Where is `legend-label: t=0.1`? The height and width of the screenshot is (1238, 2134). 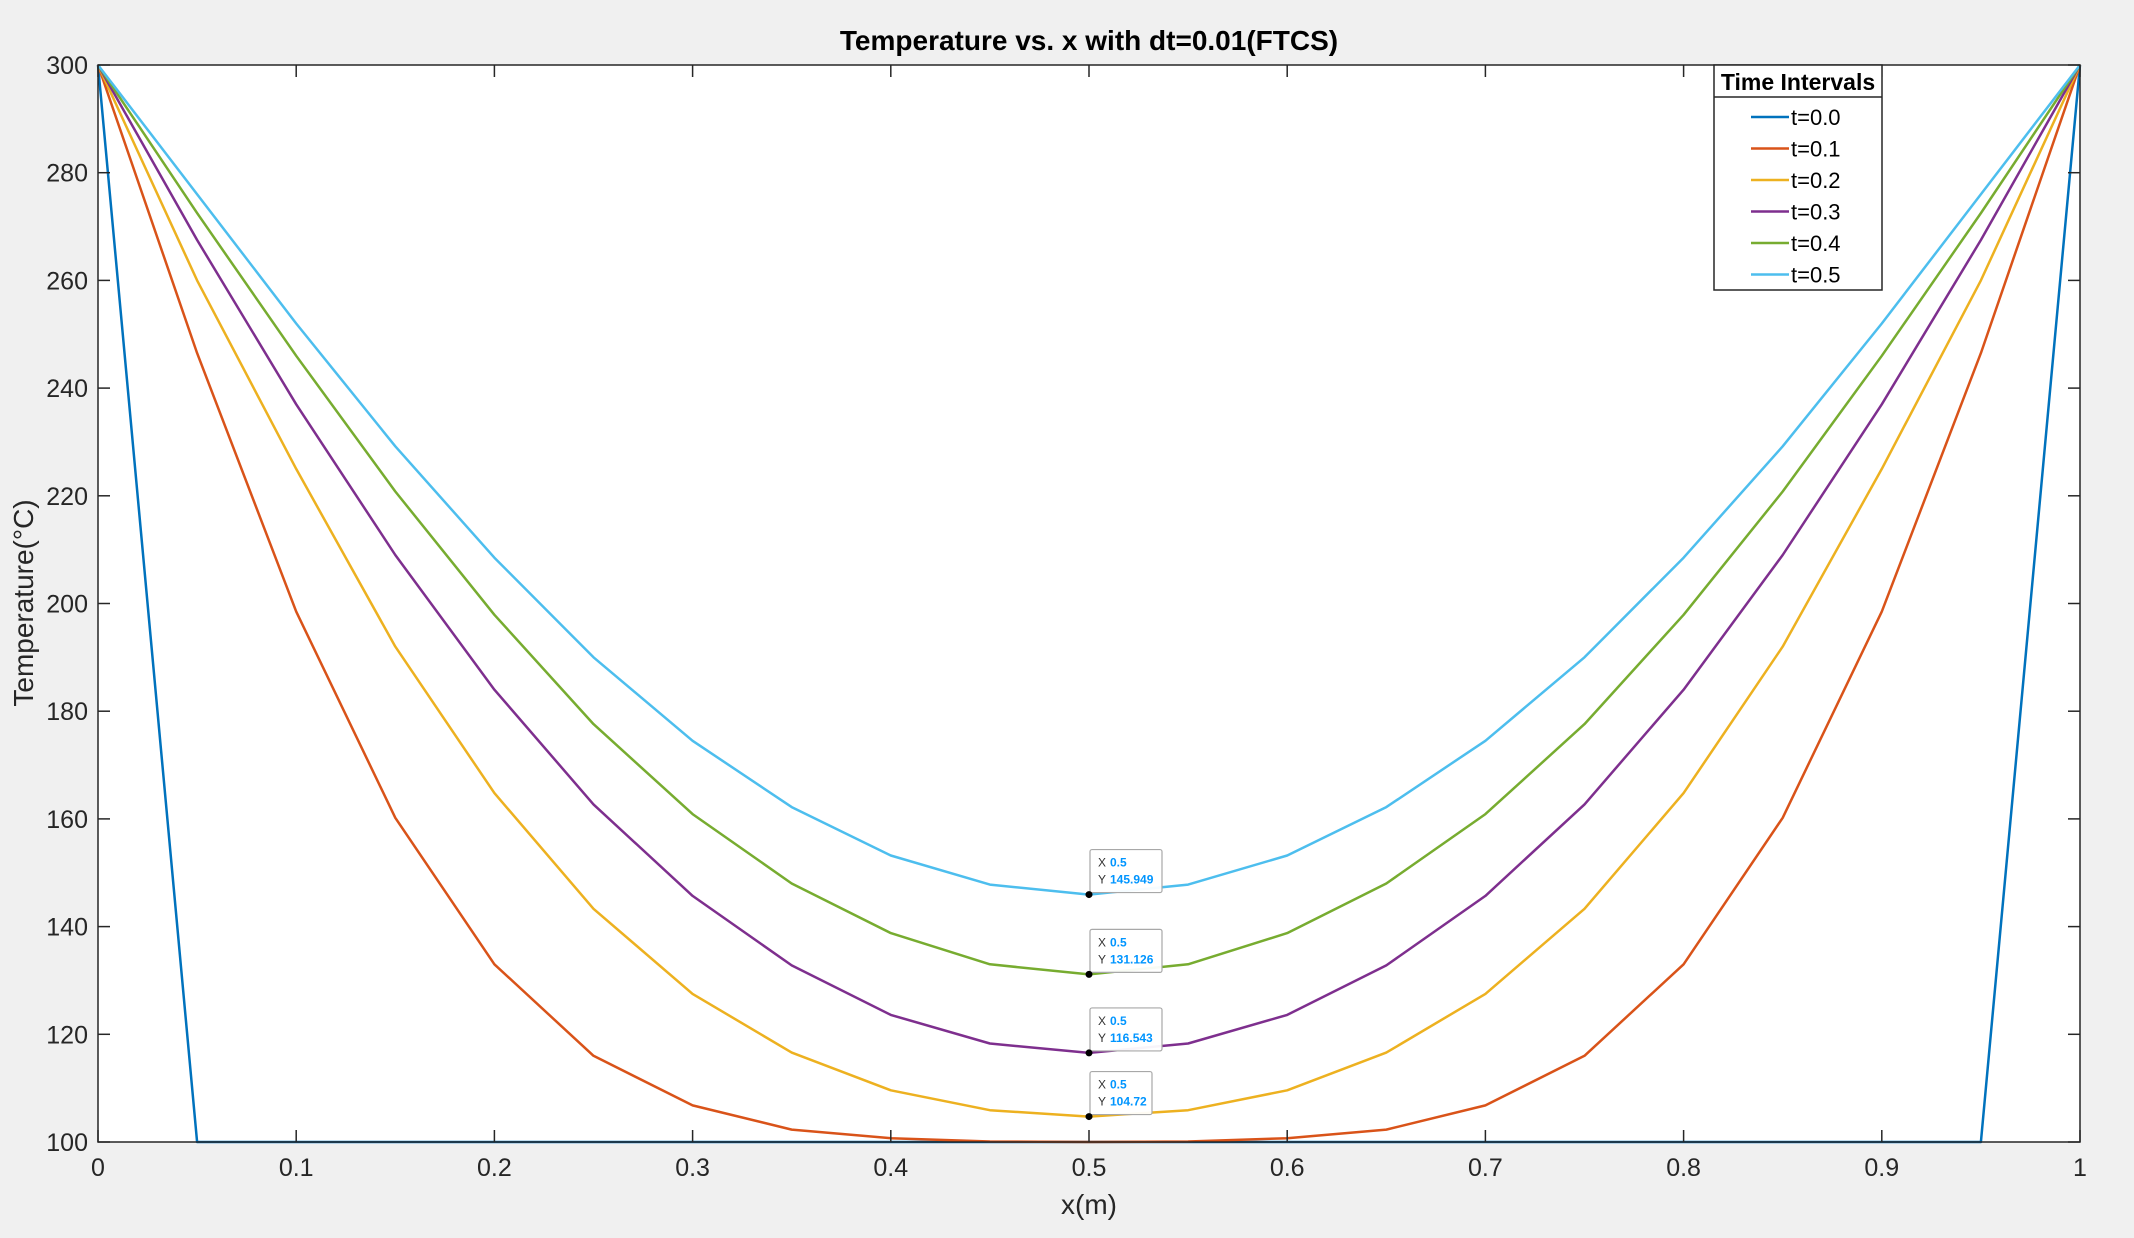
legend-label: t=0.1 is located at coordinates (1816, 149).